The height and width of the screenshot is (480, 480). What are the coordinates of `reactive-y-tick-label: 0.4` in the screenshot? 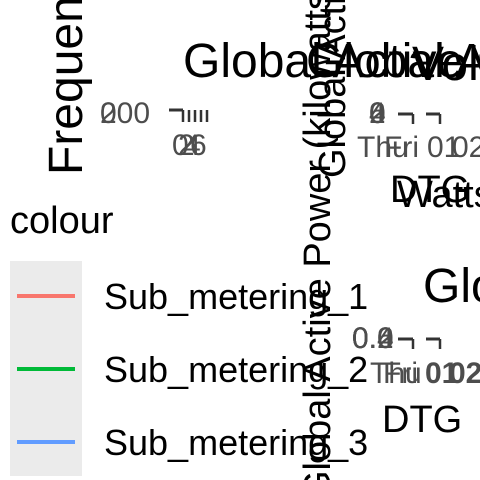 It's located at (373, 338).